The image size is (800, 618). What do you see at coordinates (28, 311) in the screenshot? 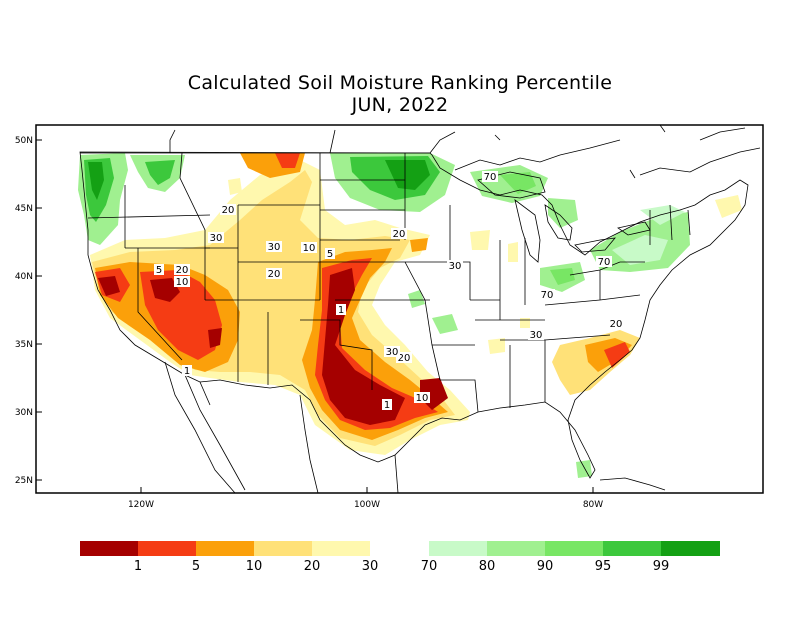
I see `latitude-axis: 50N 45N 40N 35N 30N 25N` at bounding box center [28, 311].